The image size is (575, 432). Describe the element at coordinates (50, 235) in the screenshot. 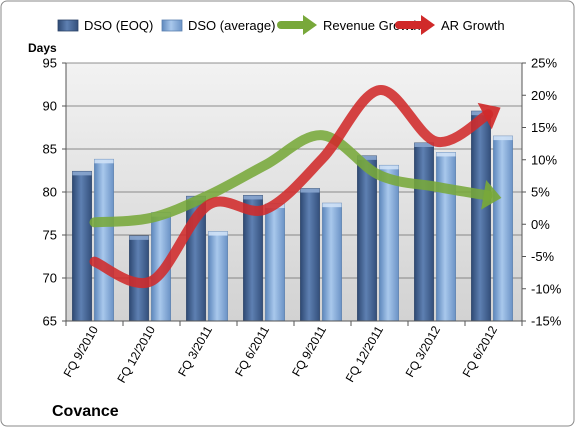

I see `left-tick-label: 75` at that location.